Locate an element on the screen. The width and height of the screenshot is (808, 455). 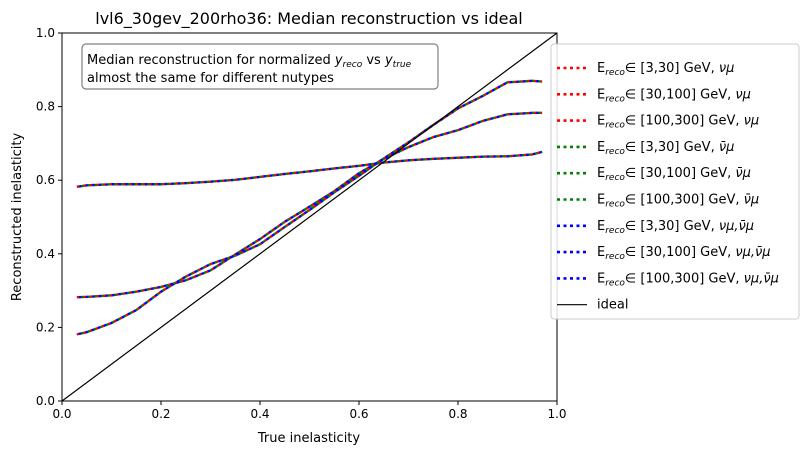
legend-entry-8: Ereco∈ [100,300] GeV, νμ,ν̄μ is located at coordinates (688, 279).